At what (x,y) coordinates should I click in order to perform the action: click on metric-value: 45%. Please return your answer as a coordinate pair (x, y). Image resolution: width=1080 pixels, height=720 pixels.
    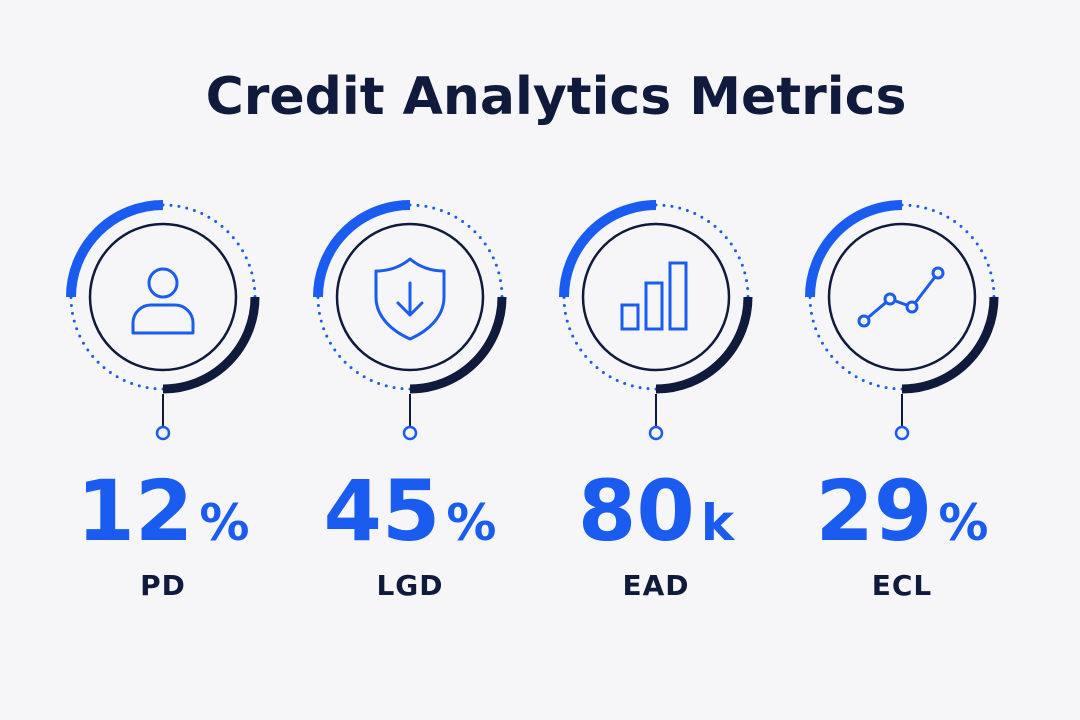
    Looking at the image, I should click on (409, 511).